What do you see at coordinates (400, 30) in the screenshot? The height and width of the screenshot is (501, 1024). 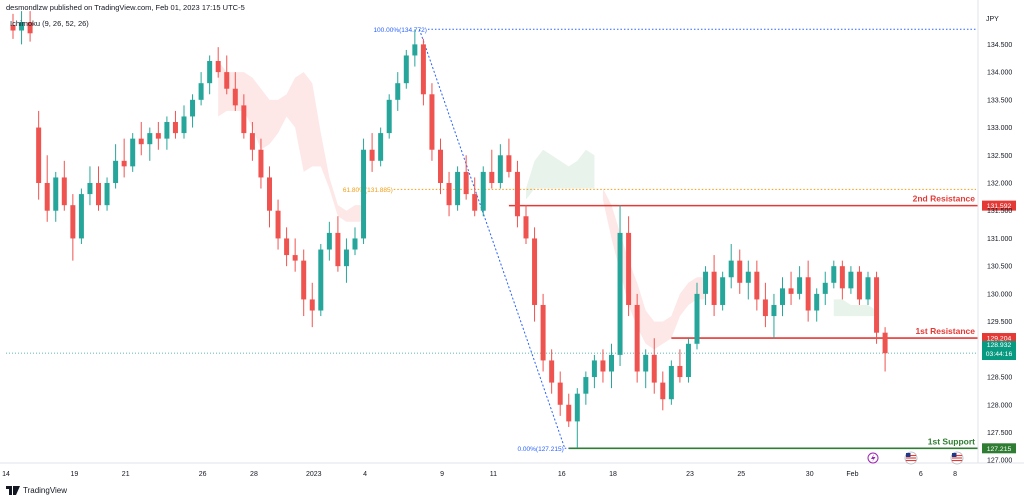 I see `fib-level-label: 100.00%(134.772)` at bounding box center [400, 30].